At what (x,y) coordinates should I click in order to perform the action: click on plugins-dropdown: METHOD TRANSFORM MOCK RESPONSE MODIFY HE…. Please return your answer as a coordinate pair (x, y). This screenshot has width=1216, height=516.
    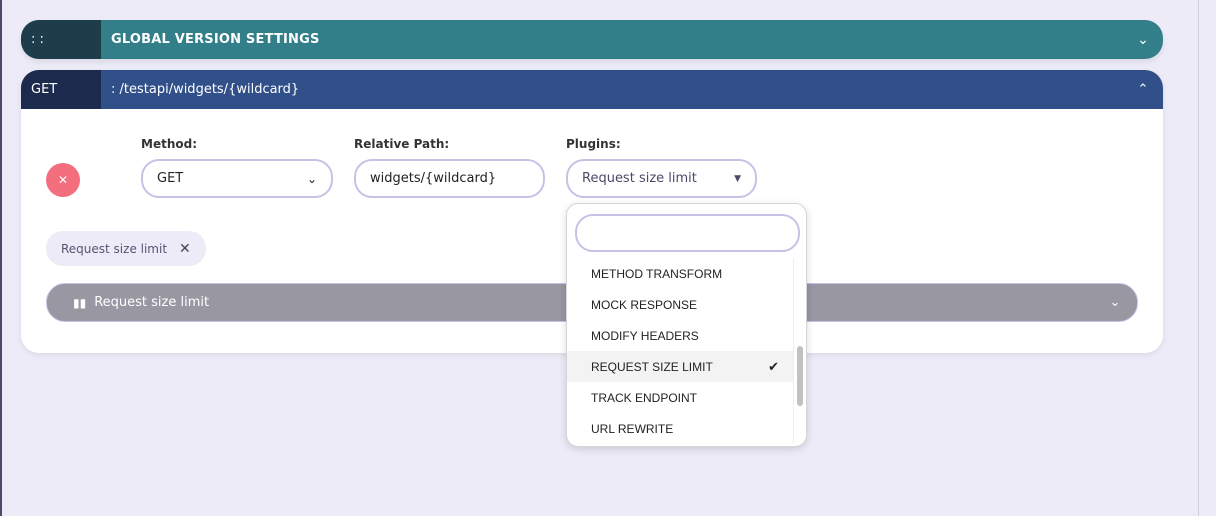
    Looking at the image, I should click on (686, 325).